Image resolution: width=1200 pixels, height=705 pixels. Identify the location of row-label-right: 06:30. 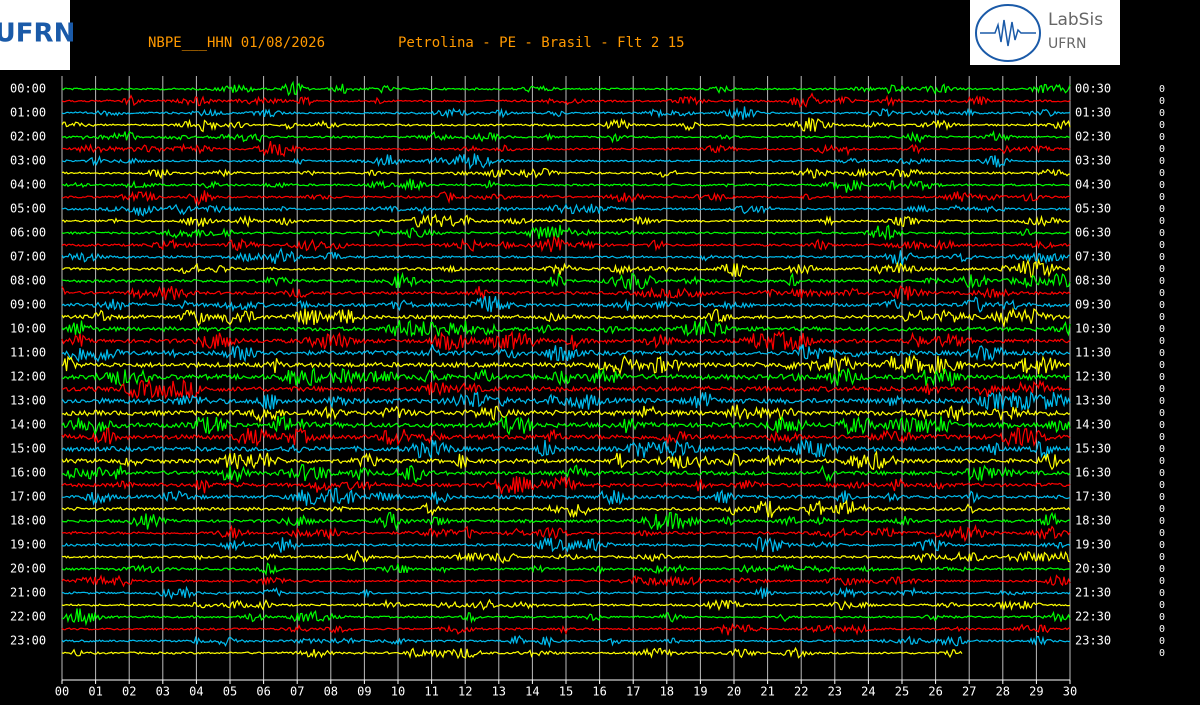
(1093, 233).